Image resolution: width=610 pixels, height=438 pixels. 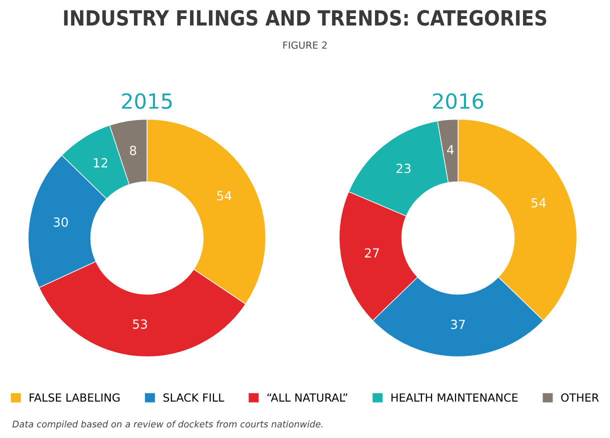 I want to click on data-label: 8, so click(x=133, y=151).